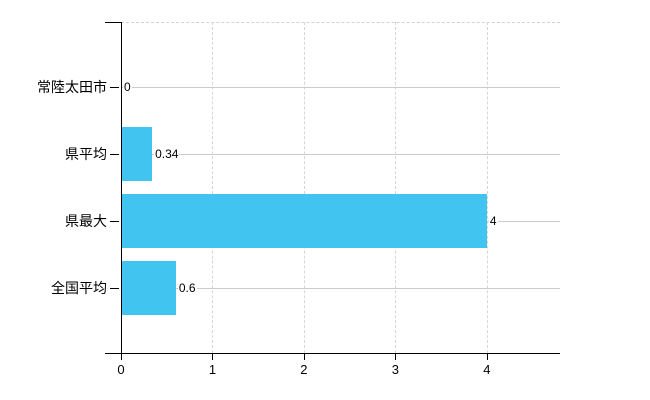 This screenshot has height=400, width=650. Describe the element at coordinates (493, 221) in the screenshot. I see `value-label: 4` at that location.